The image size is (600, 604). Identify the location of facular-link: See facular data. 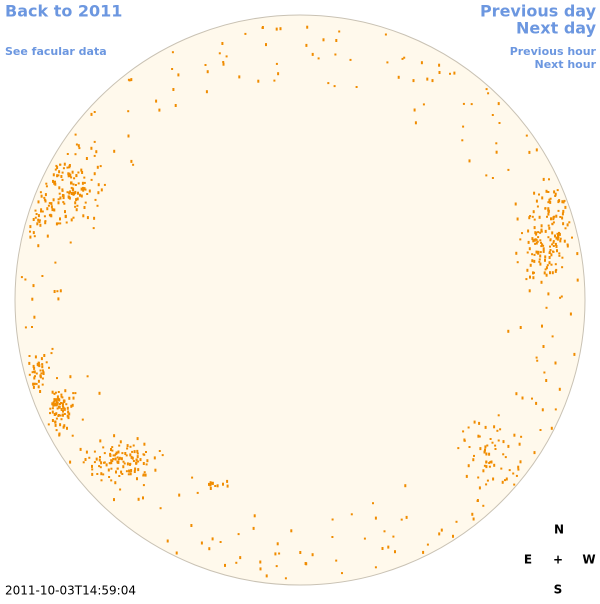
(56, 51).